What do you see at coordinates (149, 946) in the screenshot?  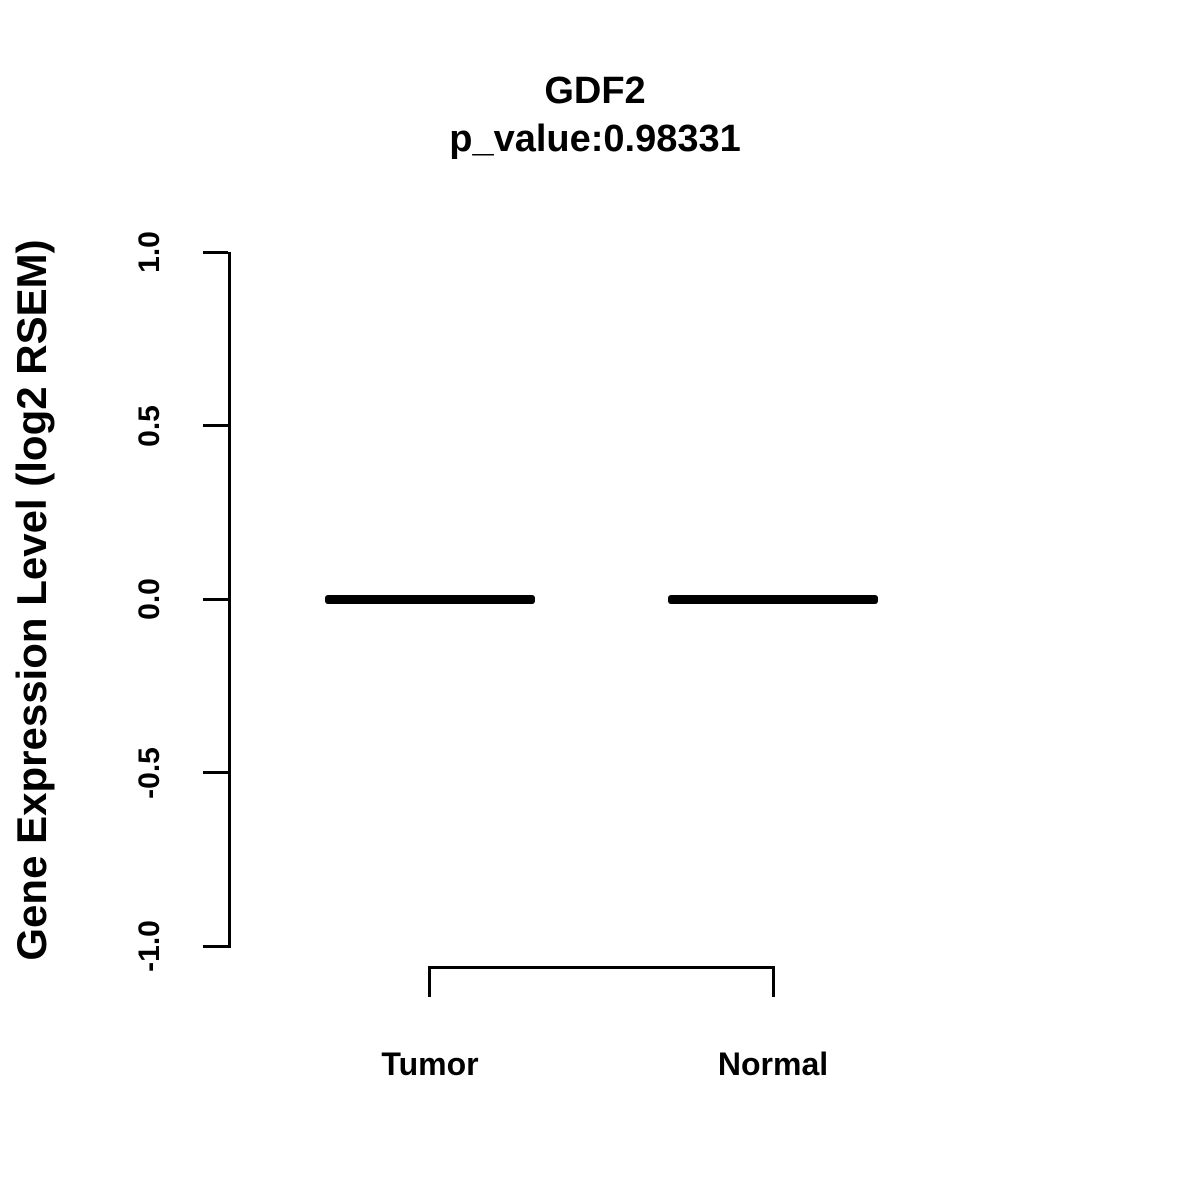 I see `y-tick-label: -1.0` at bounding box center [149, 946].